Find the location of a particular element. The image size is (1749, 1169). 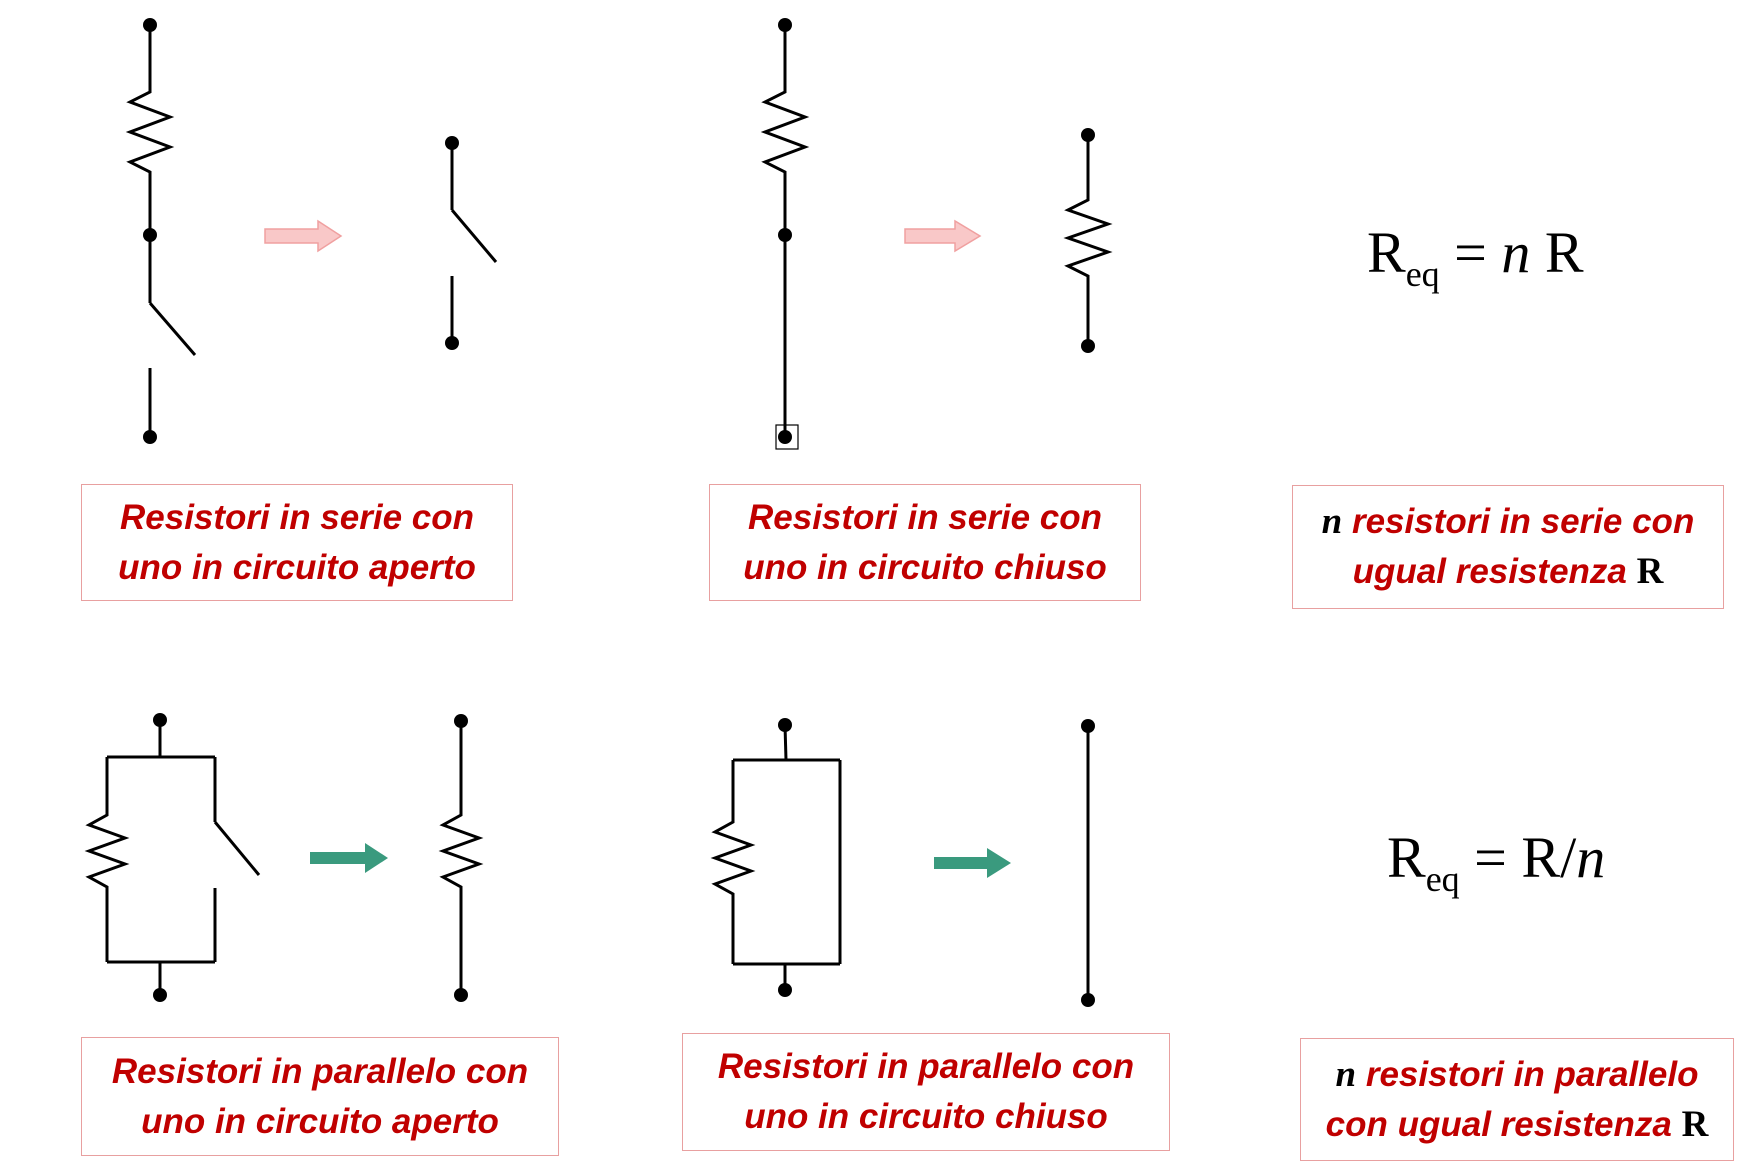

series-open-circuit is located at coordinates (161, 231).